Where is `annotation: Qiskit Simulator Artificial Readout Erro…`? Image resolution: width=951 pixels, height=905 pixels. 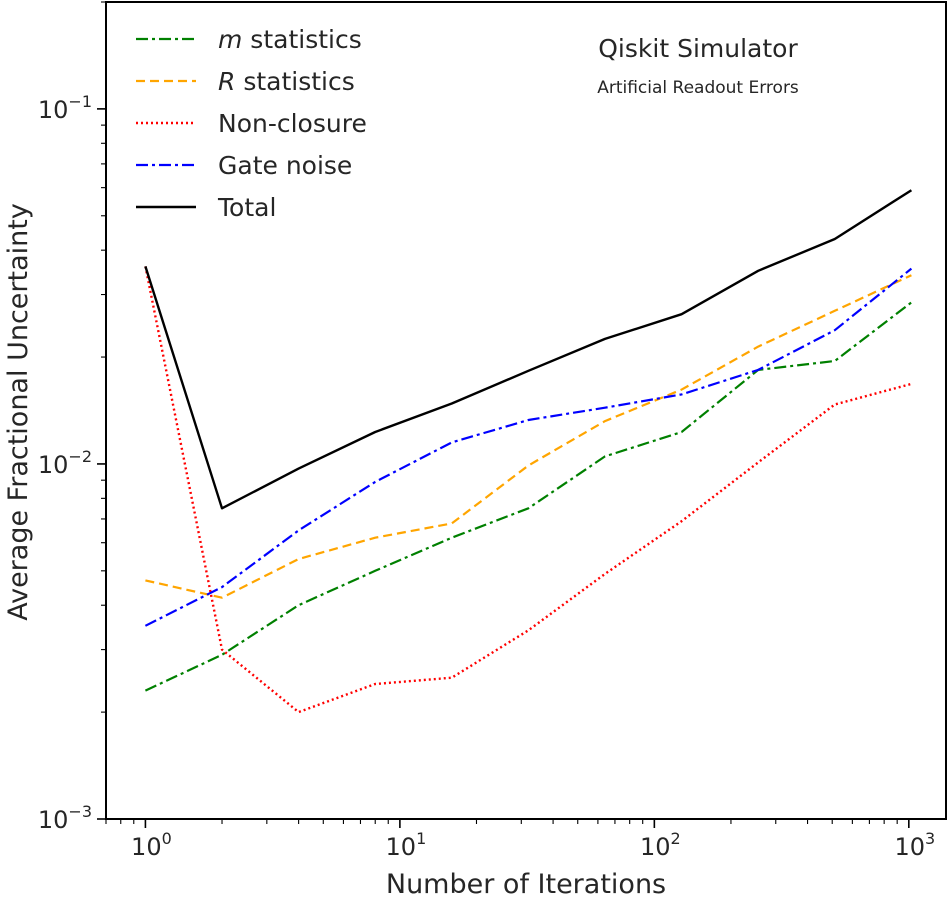
annotation: Qiskit Simulator Artificial Readout Erro… is located at coordinates (698, 66).